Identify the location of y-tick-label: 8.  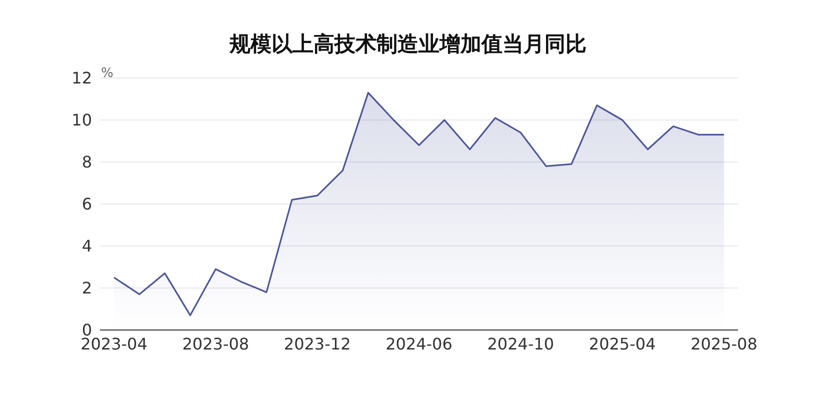
(87, 162).